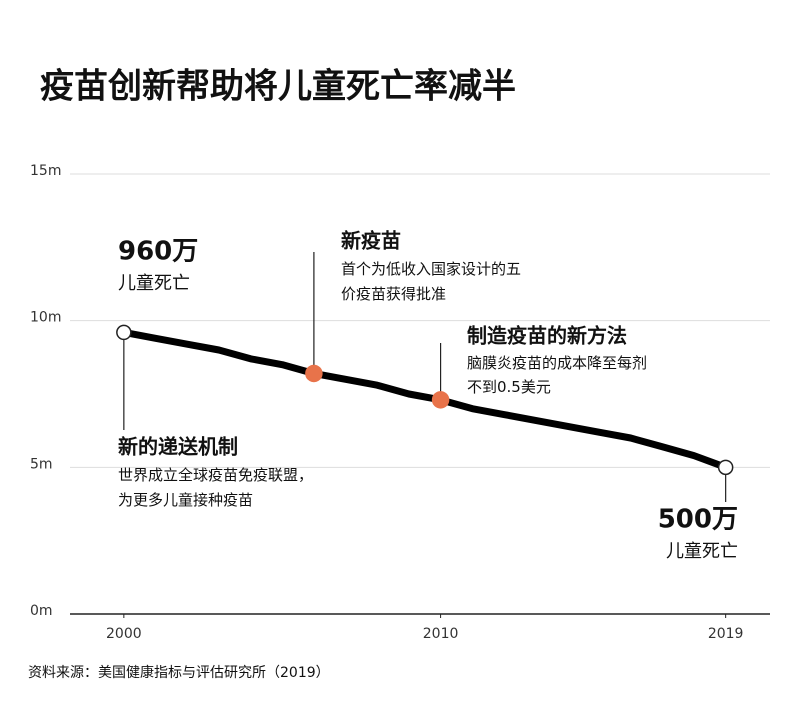 This screenshot has height=714, width=800. What do you see at coordinates (41, 611) in the screenshot?
I see `y-tick-label: 0m` at bounding box center [41, 611].